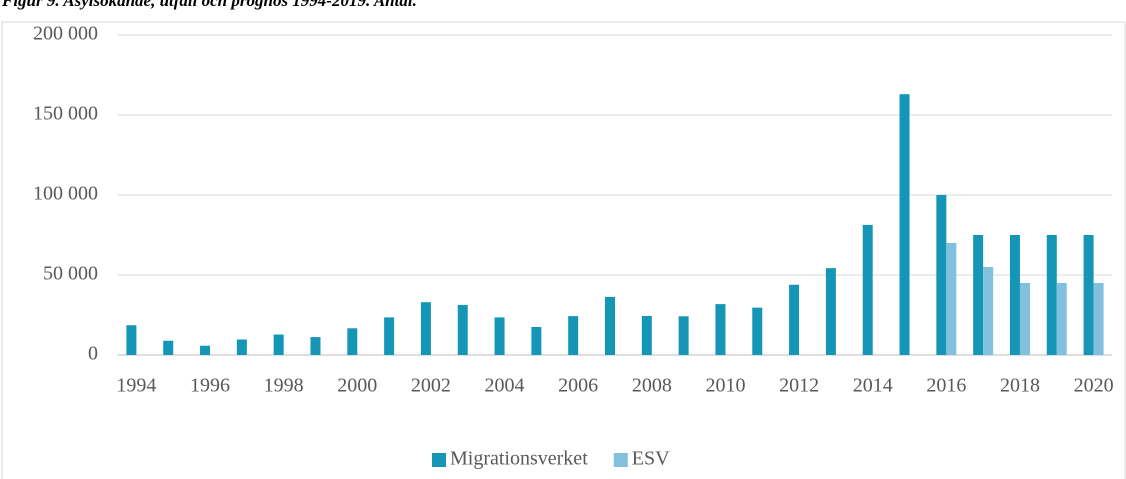 The width and height of the screenshot is (1126, 479). What do you see at coordinates (519, 459) in the screenshot?
I see `legend-label: Migrationsverket` at bounding box center [519, 459].